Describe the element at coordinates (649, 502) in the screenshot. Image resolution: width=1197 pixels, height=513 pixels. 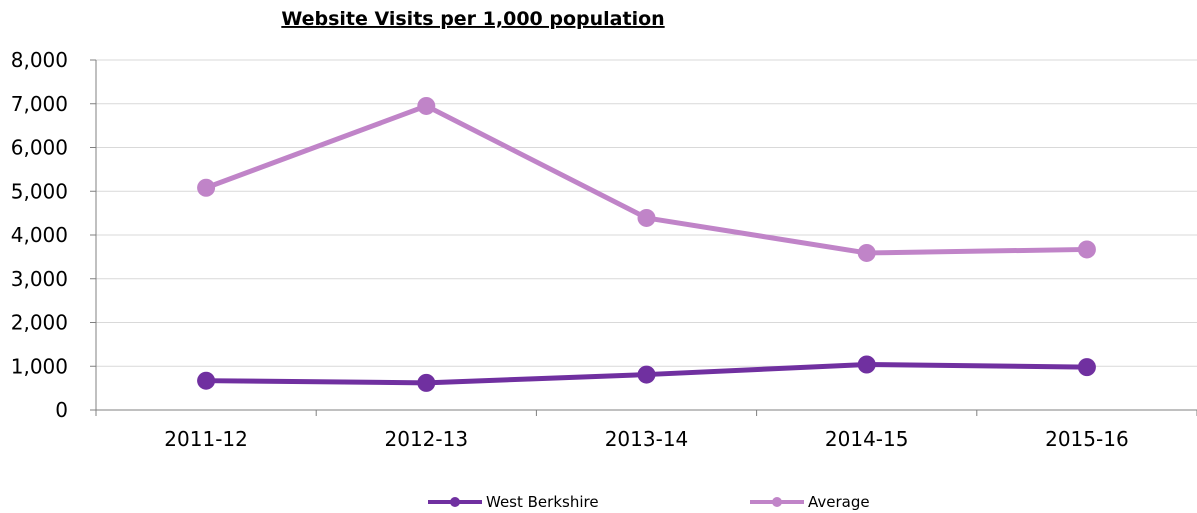
I see `legend: West Berkshire Average` at that location.